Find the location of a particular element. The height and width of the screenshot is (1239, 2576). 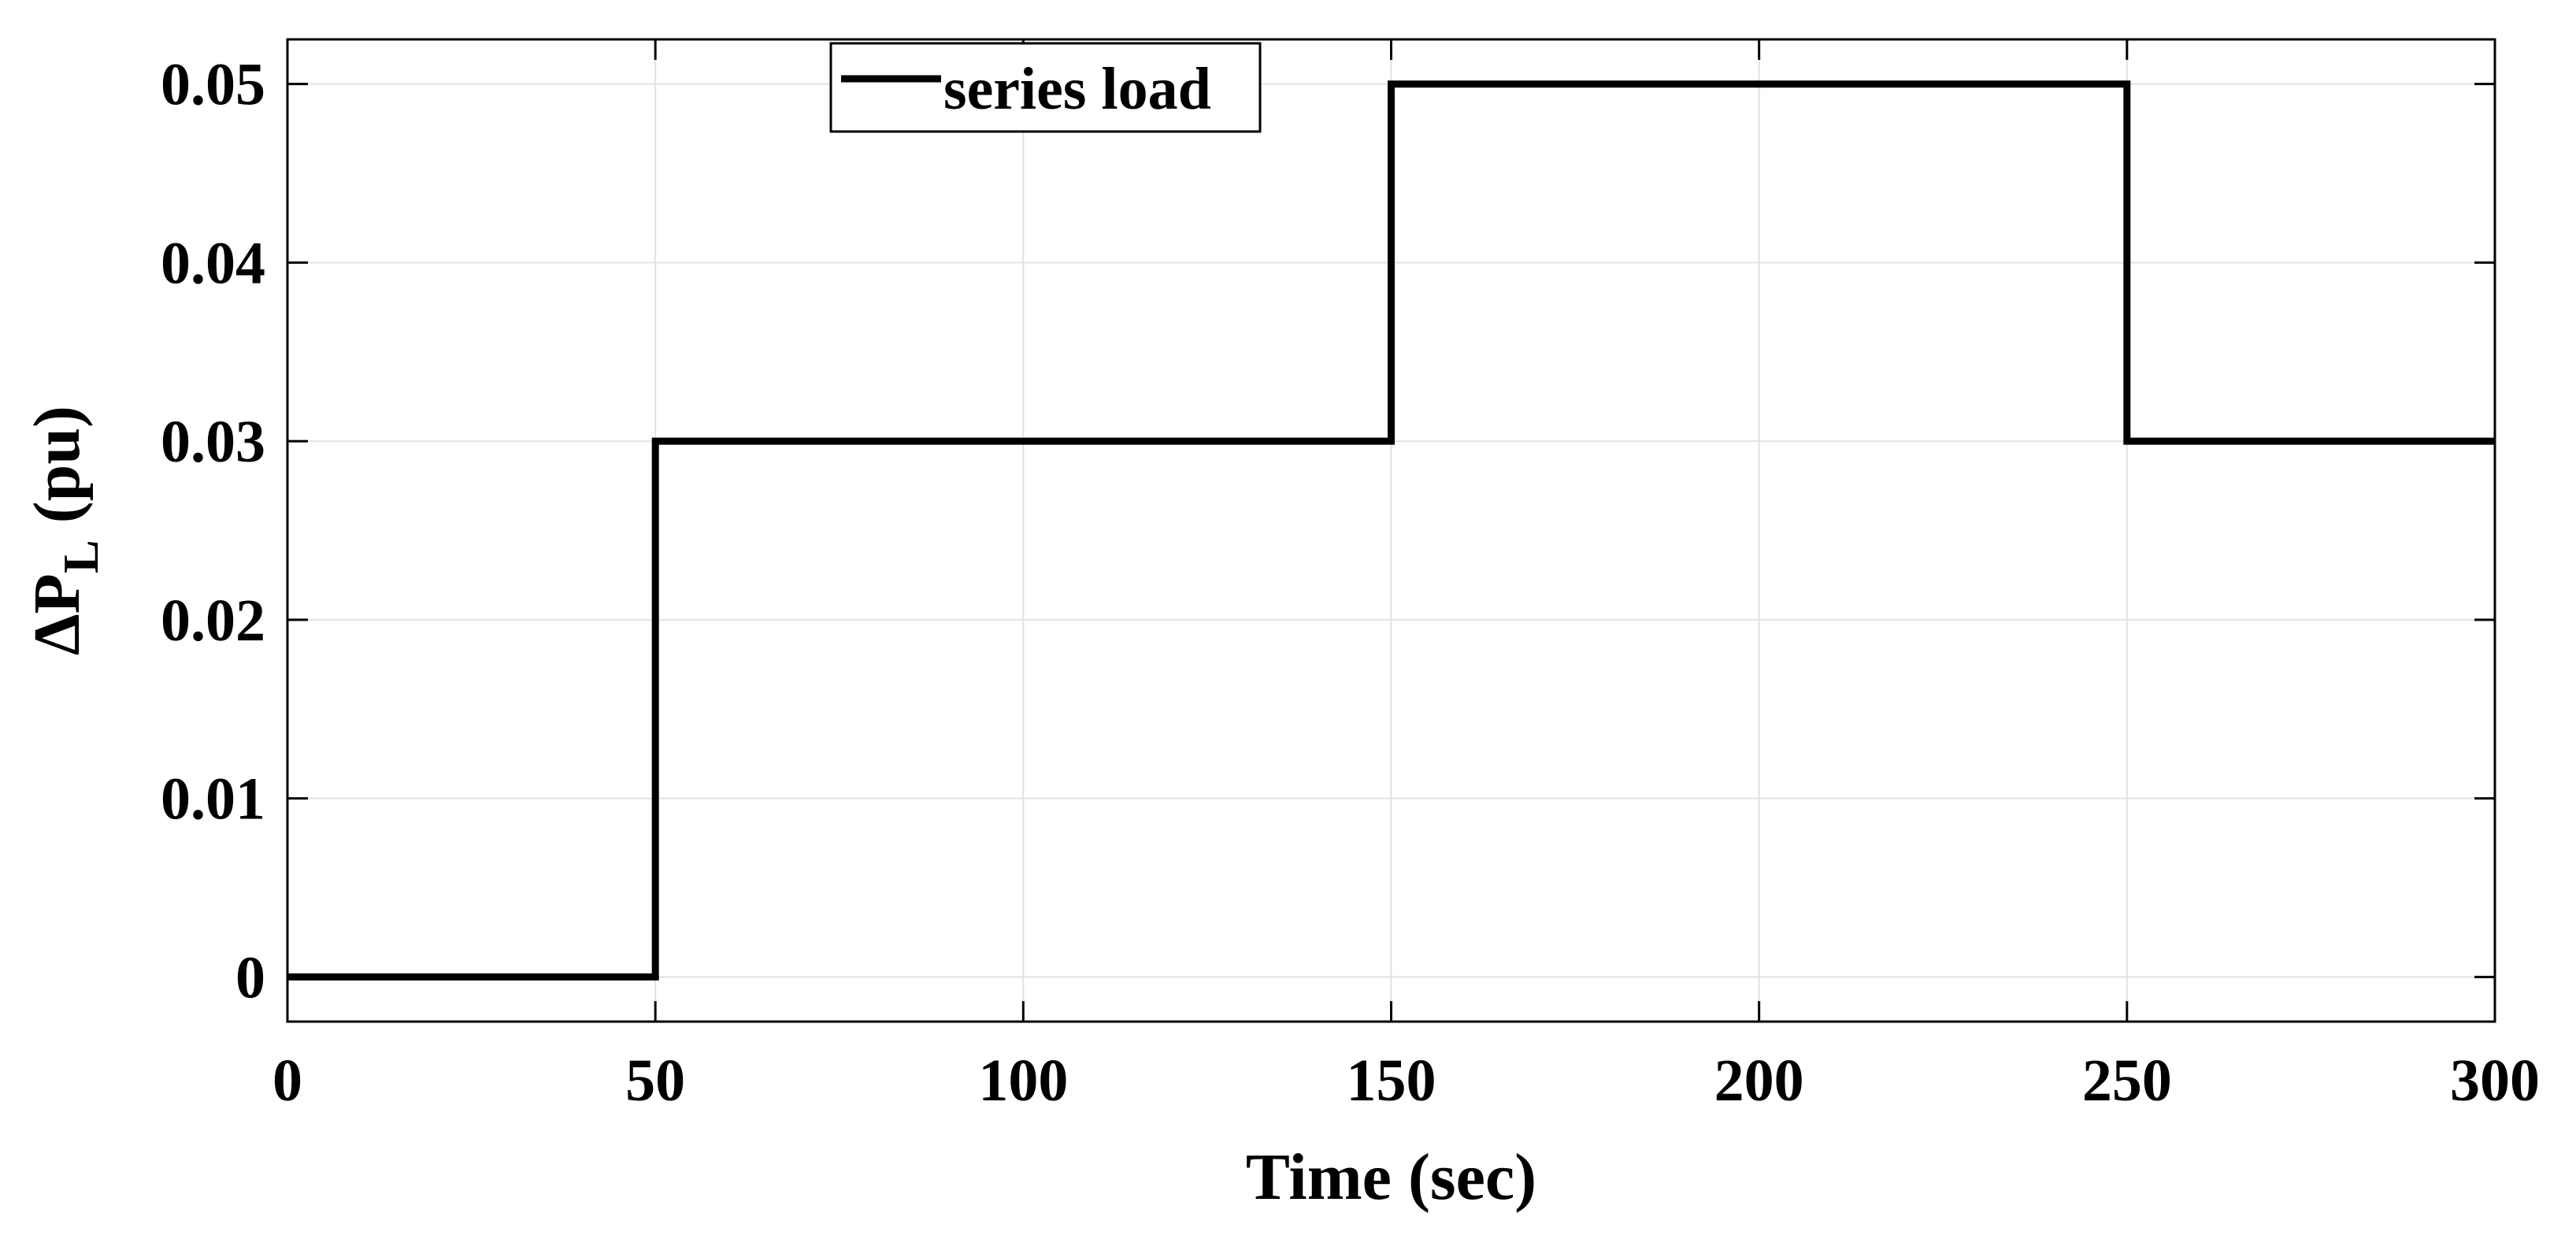

y-tick-label: 0.02 is located at coordinates (213, 621).